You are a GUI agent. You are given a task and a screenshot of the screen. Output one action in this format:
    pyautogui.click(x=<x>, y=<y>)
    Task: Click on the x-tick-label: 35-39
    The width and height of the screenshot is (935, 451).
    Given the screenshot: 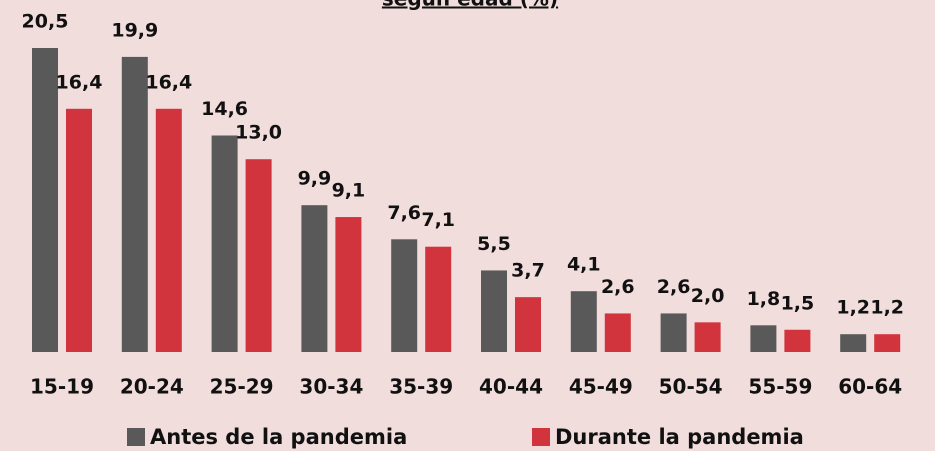 What is the action you would take?
    pyautogui.click(x=421, y=387)
    